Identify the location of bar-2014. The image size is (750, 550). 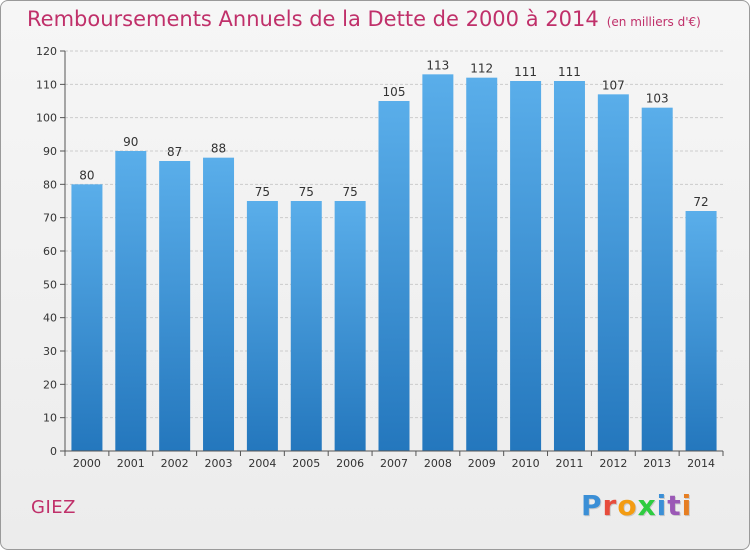
(701, 331).